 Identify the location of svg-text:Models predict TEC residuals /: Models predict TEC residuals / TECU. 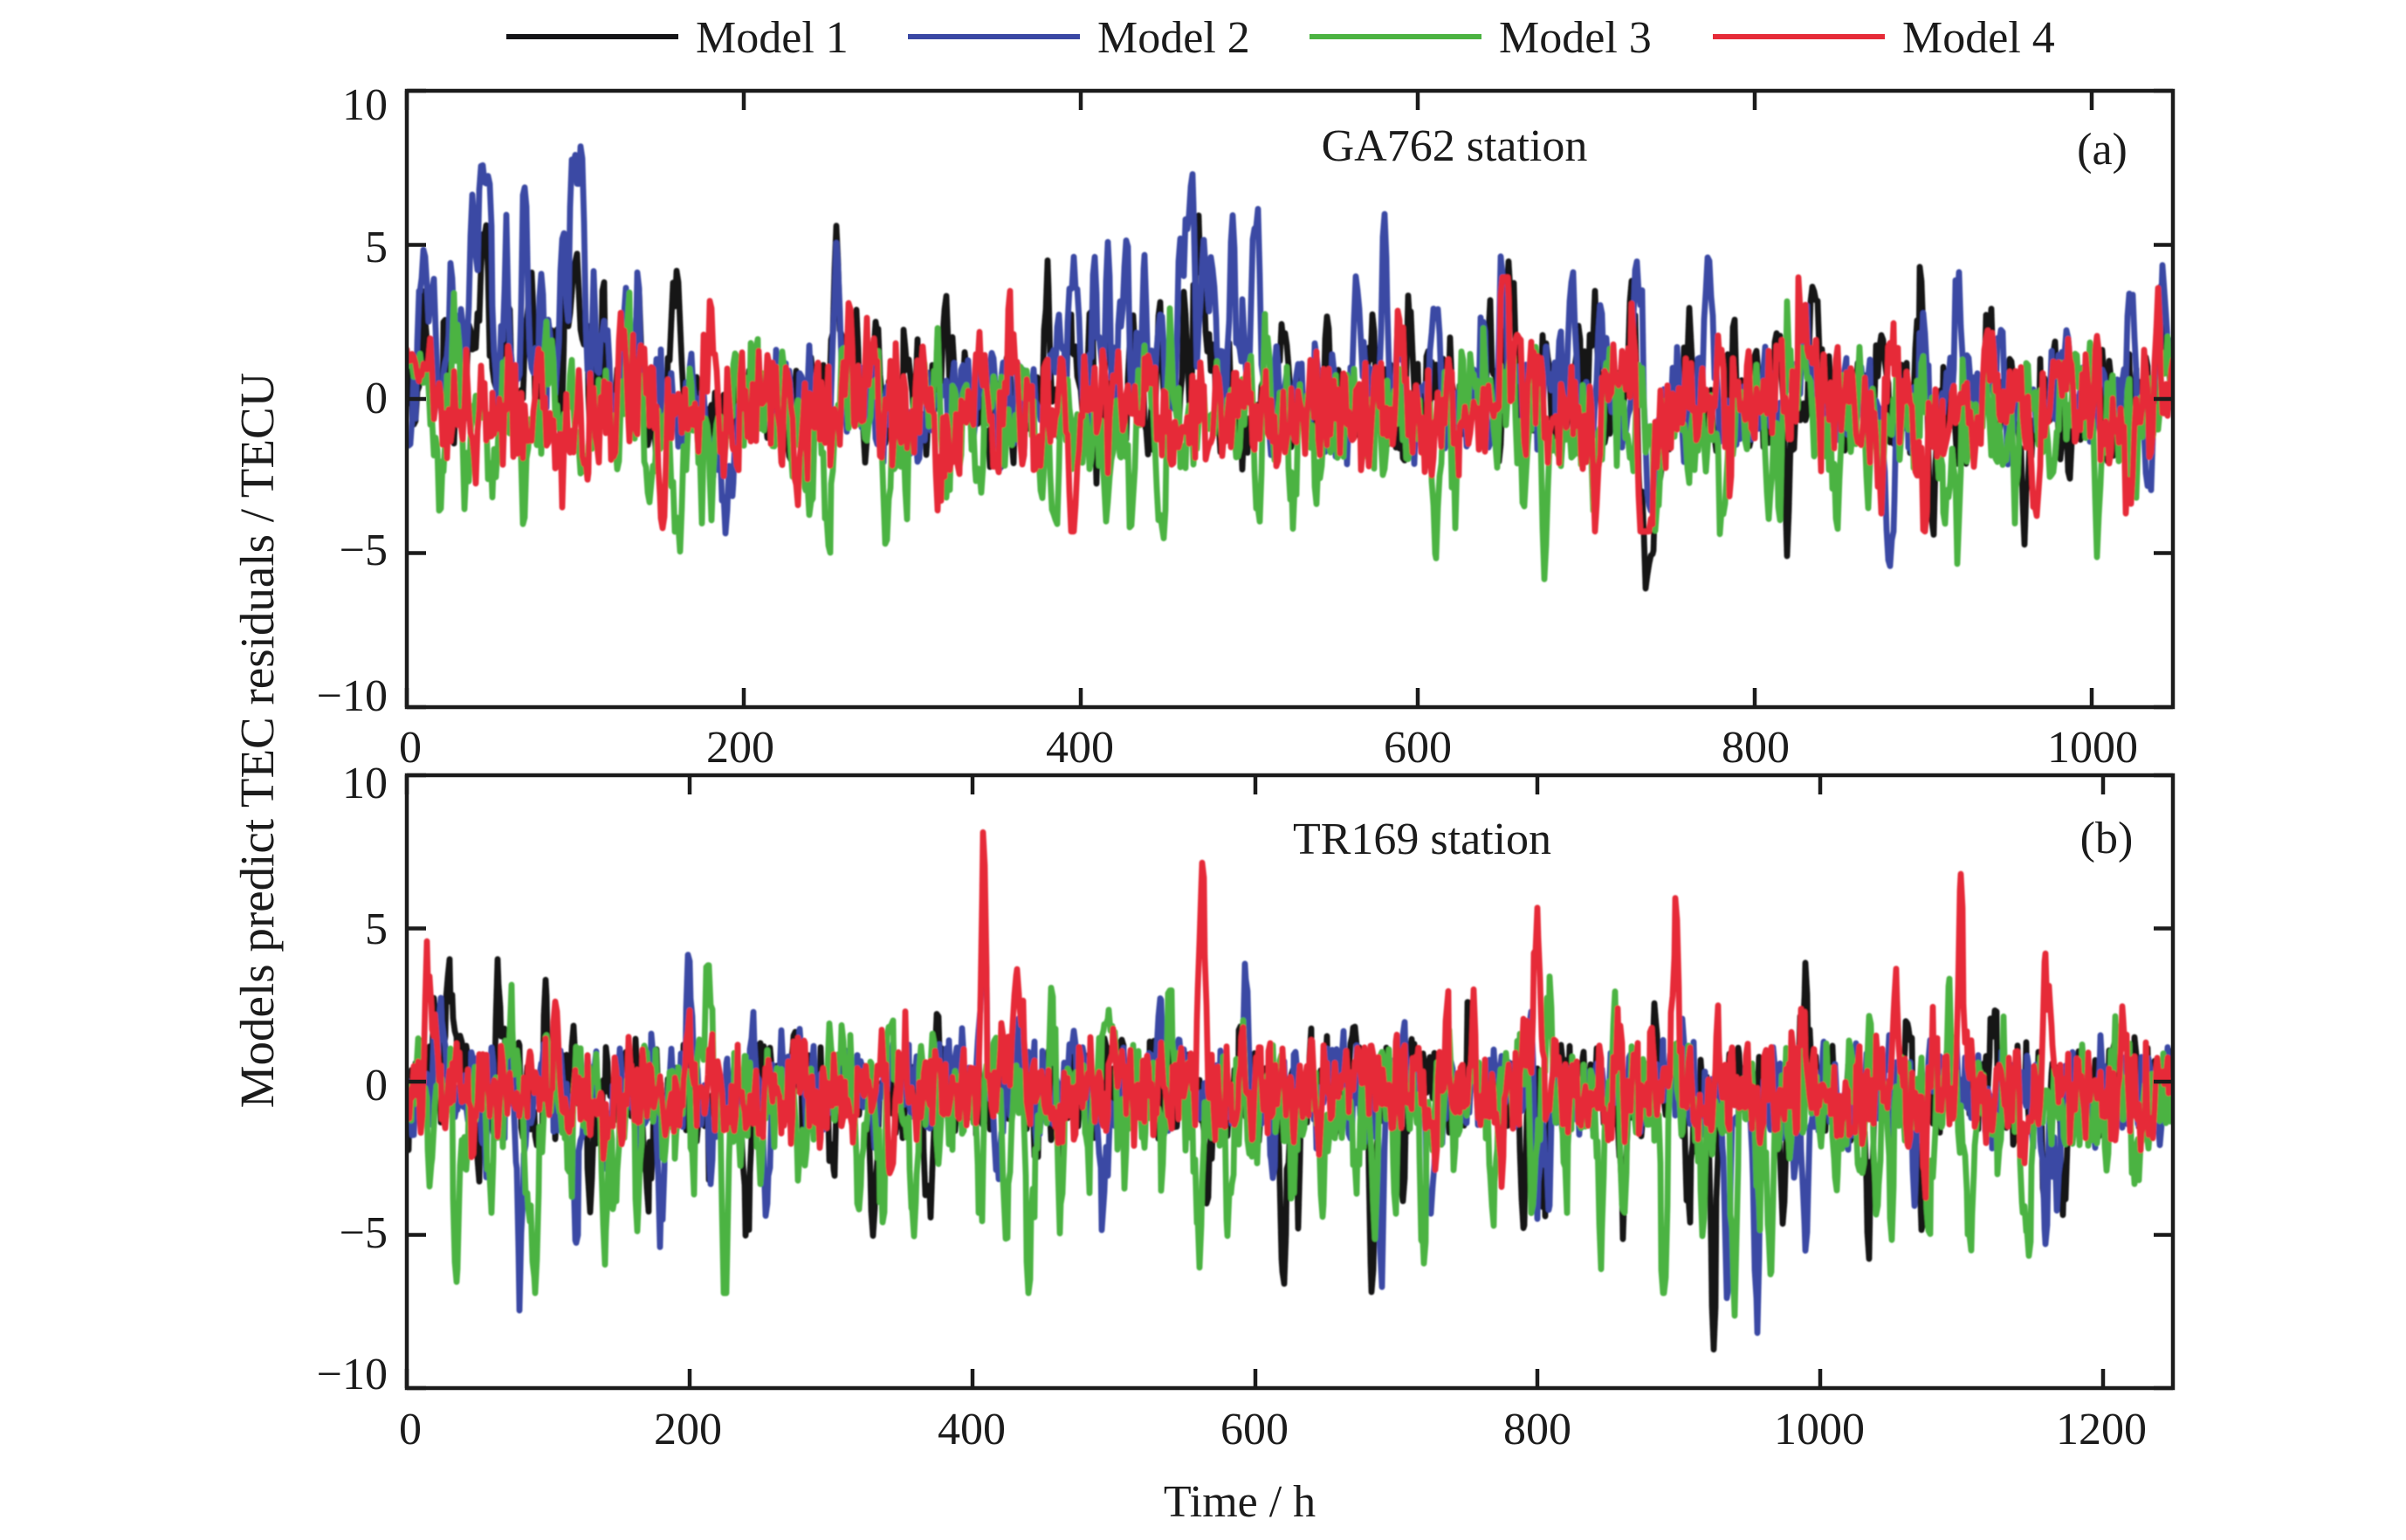
(257, 741).